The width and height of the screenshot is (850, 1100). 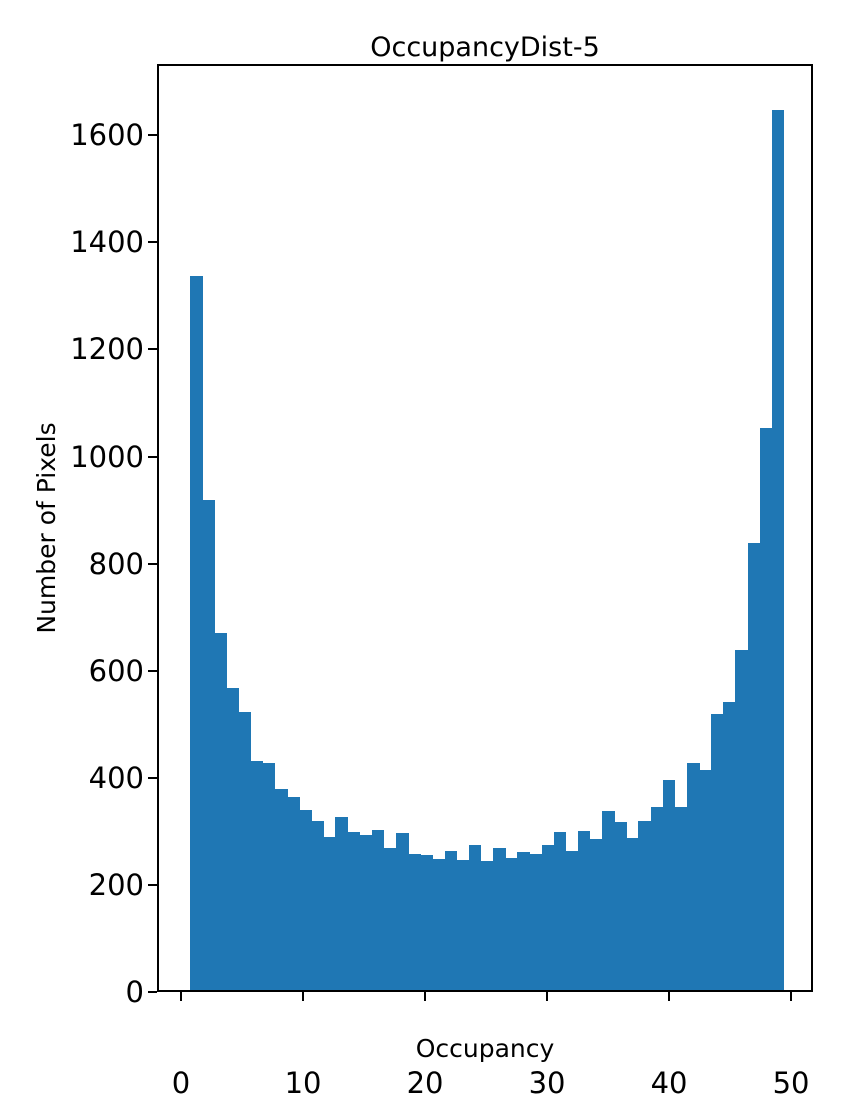 I want to click on chart-title: OccupancyDist-5, so click(x=485, y=47).